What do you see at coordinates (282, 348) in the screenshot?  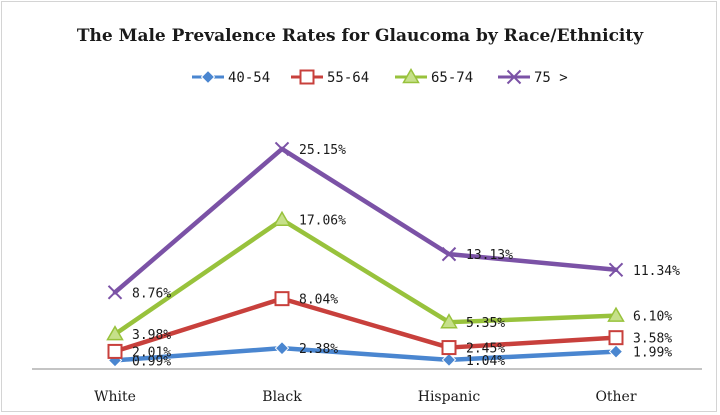 I see `data-point-40-54-black` at bounding box center [282, 348].